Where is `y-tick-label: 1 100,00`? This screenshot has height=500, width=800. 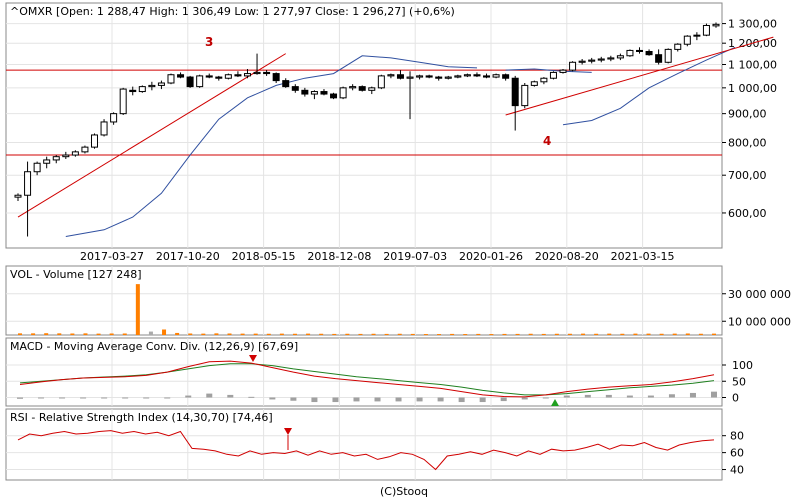
y-tick-label: 1 100,00 is located at coordinates (752, 65).